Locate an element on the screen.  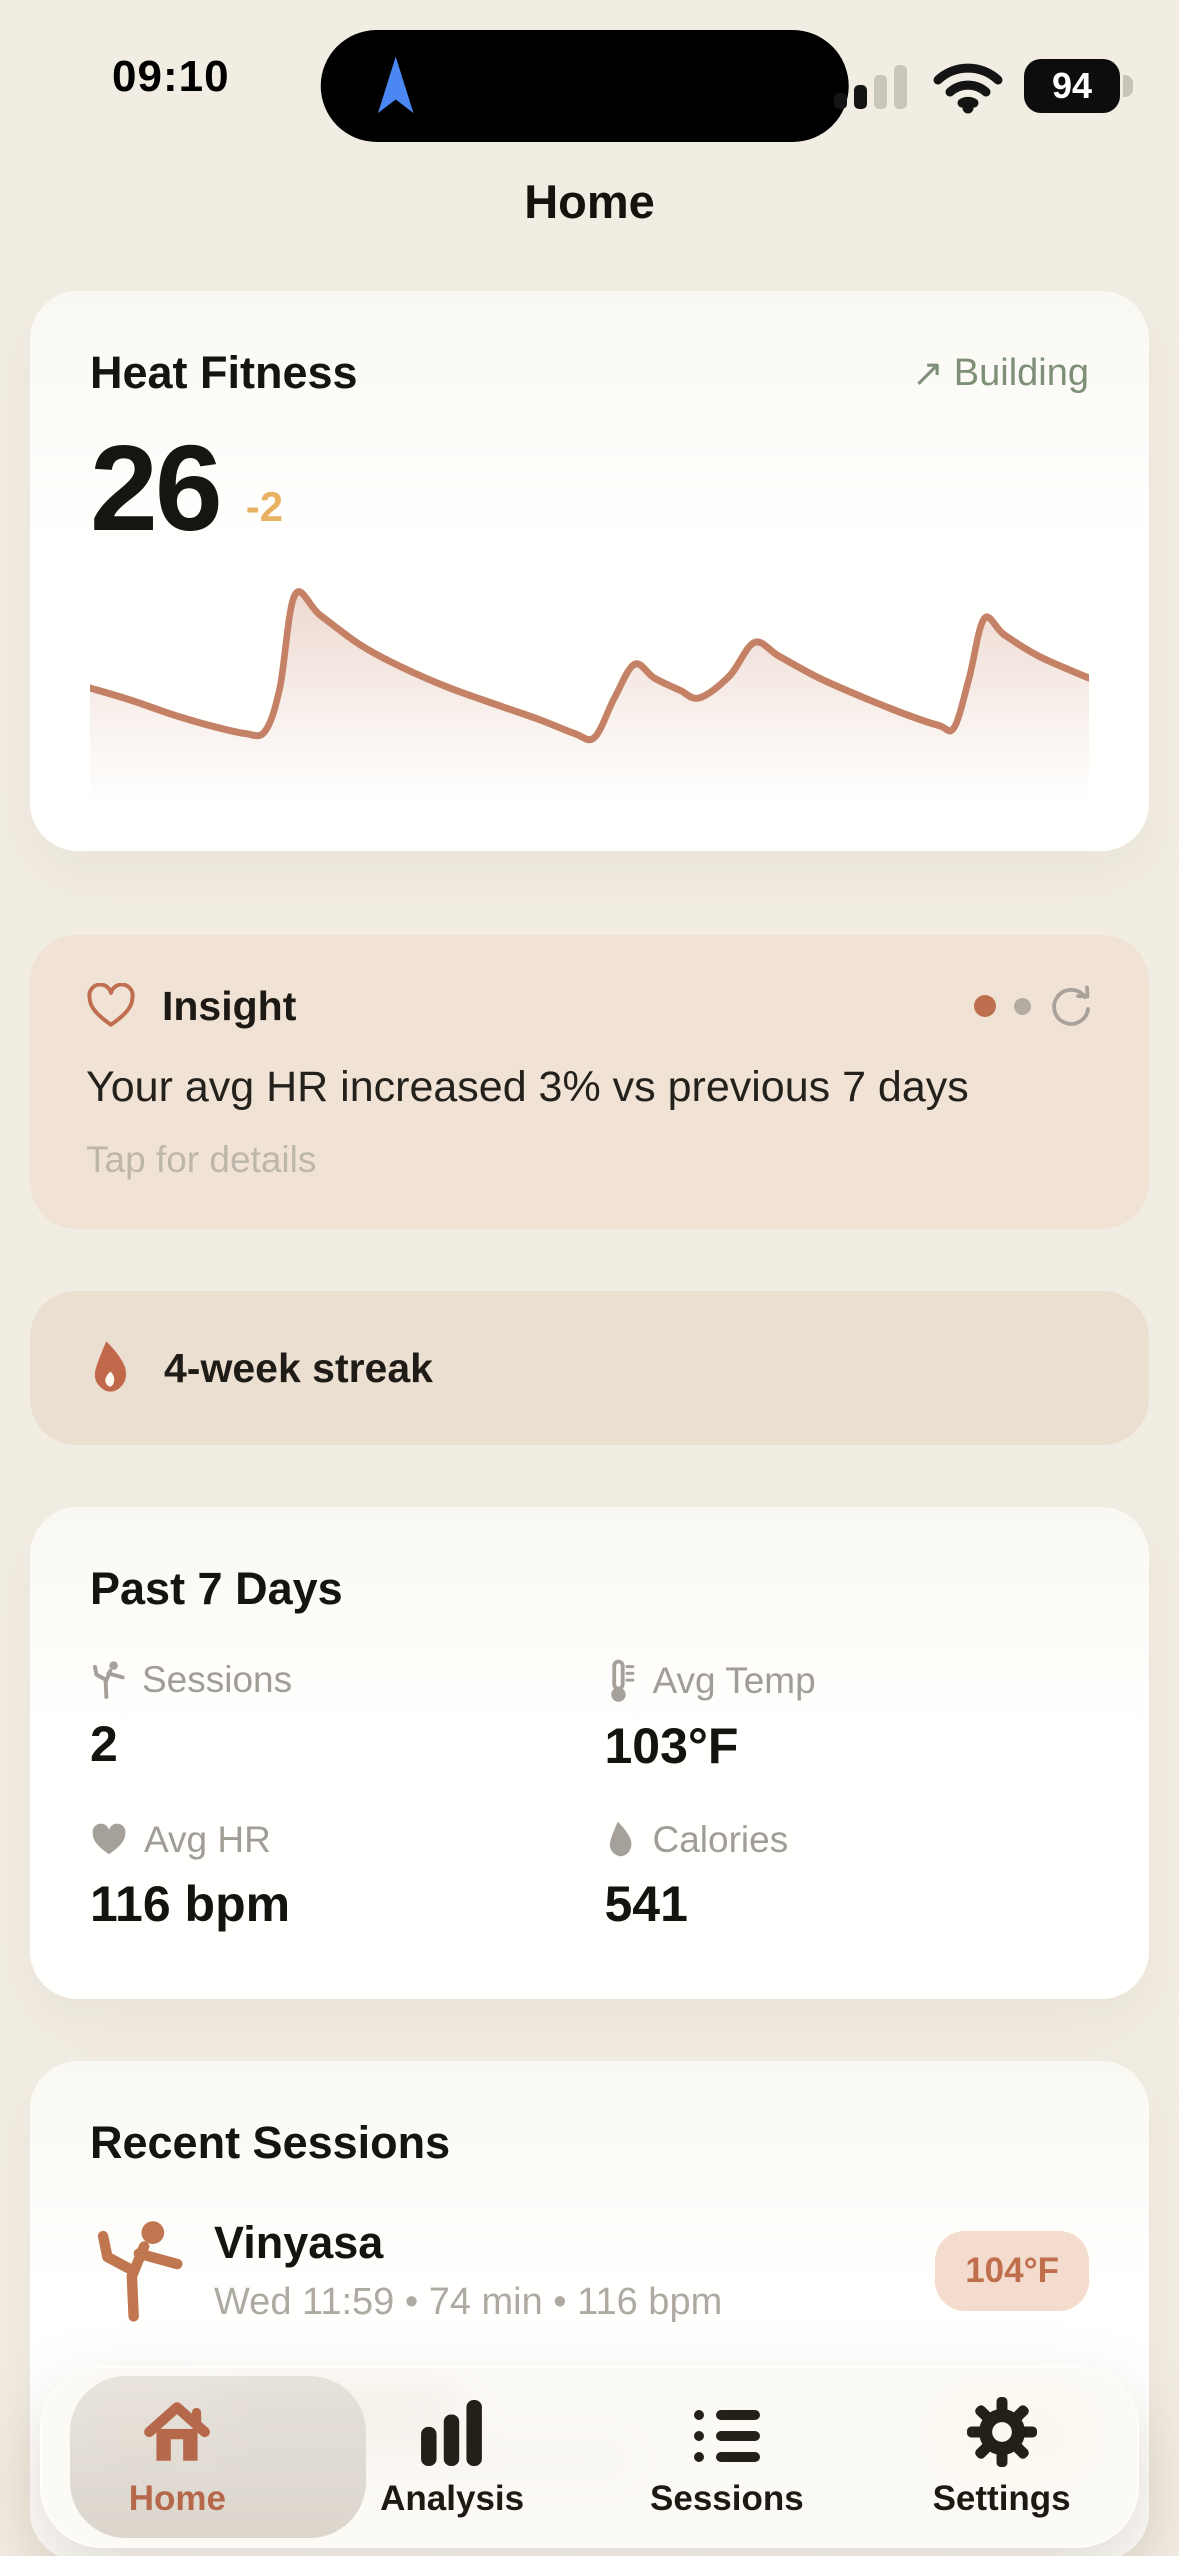
tab-label: Home is located at coordinates (177, 2498).